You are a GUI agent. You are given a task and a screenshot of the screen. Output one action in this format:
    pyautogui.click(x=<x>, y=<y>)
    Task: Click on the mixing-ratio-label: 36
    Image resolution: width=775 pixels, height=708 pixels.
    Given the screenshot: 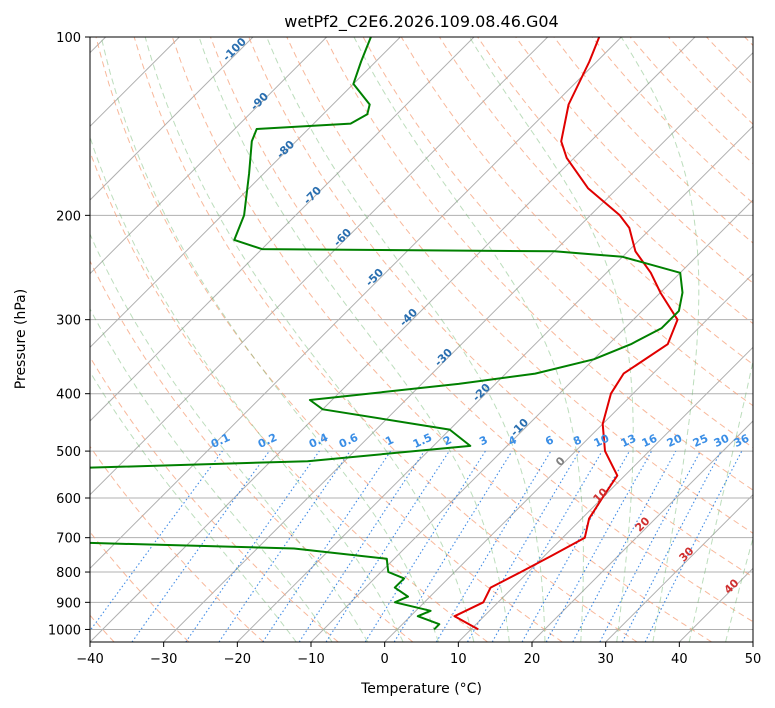 What is the action you would take?
    pyautogui.click(x=742, y=441)
    